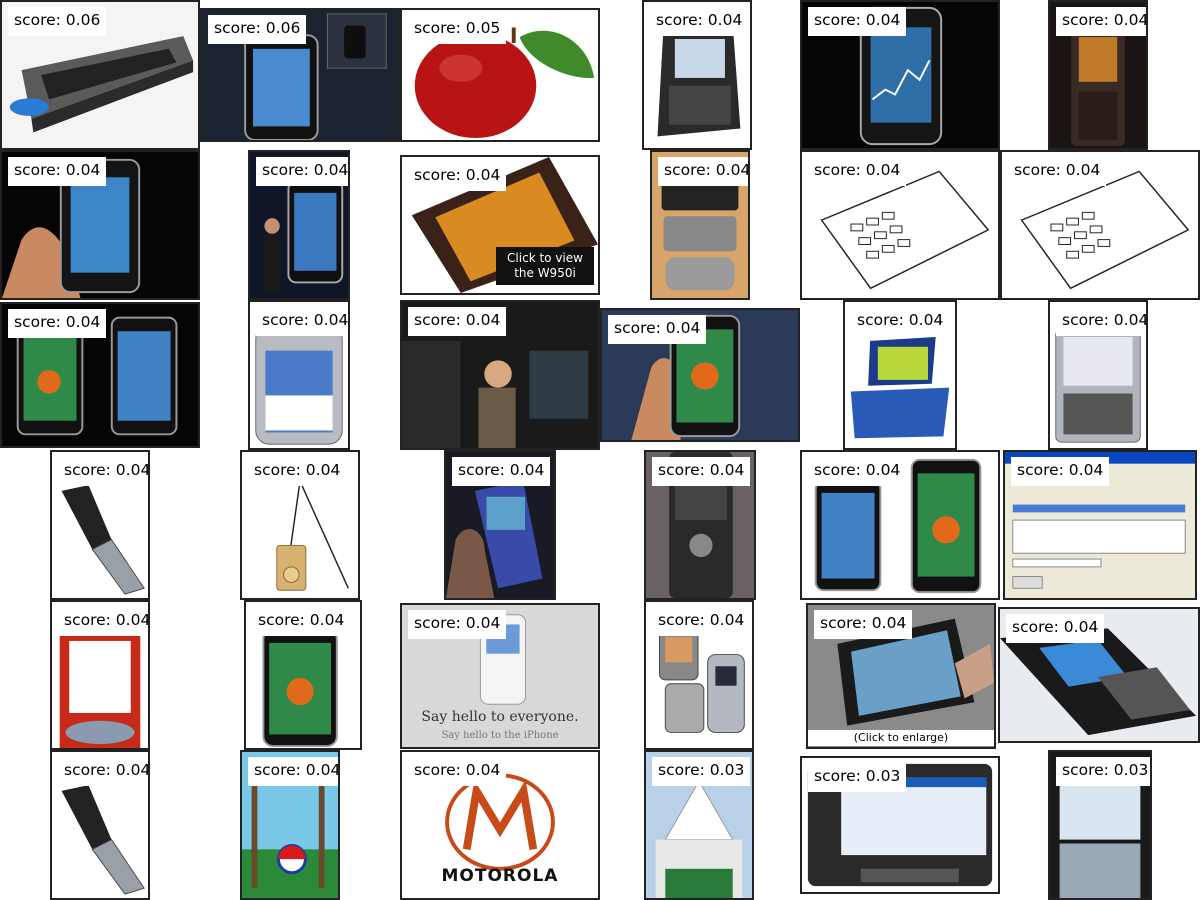 Image resolution: width=1200 pixels, height=900 pixels. I want to click on result-tile: score: 0.04 (Click to enlarge), so click(901, 676).